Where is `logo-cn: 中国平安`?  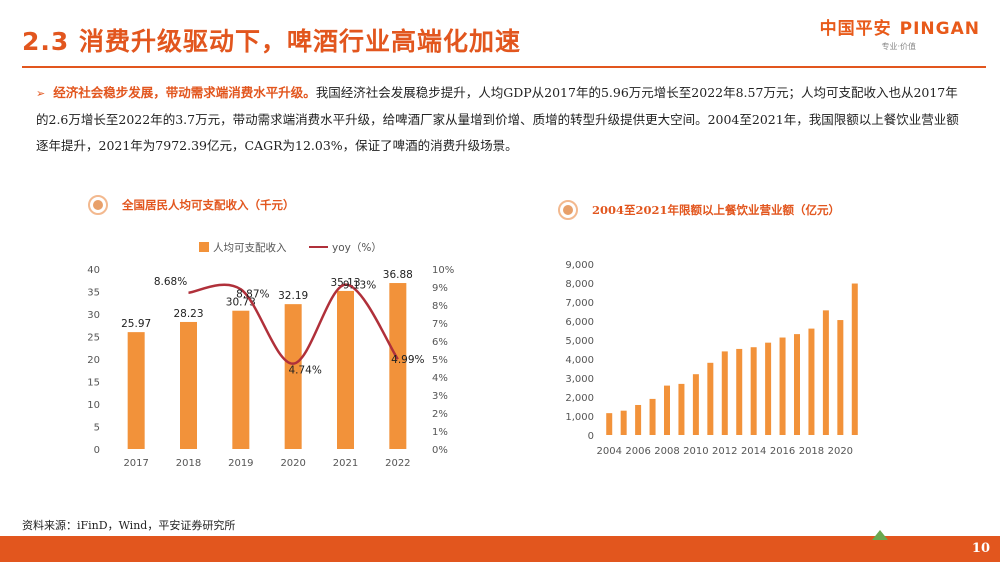
logo-cn: 中国平安 is located at coordinates (855, 29).